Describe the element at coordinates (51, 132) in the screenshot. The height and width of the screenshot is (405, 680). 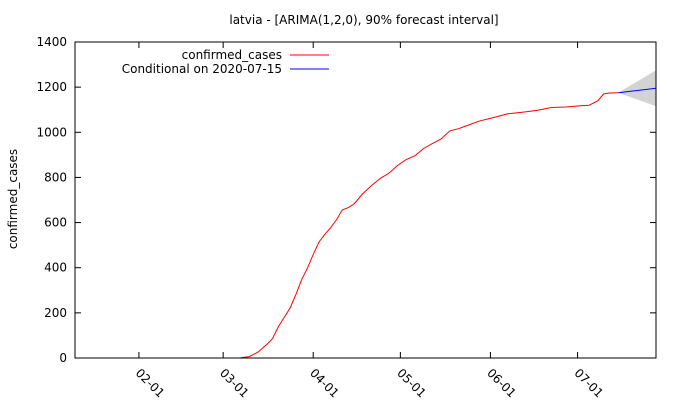
I see `y-tick-label: 1000` at that location.